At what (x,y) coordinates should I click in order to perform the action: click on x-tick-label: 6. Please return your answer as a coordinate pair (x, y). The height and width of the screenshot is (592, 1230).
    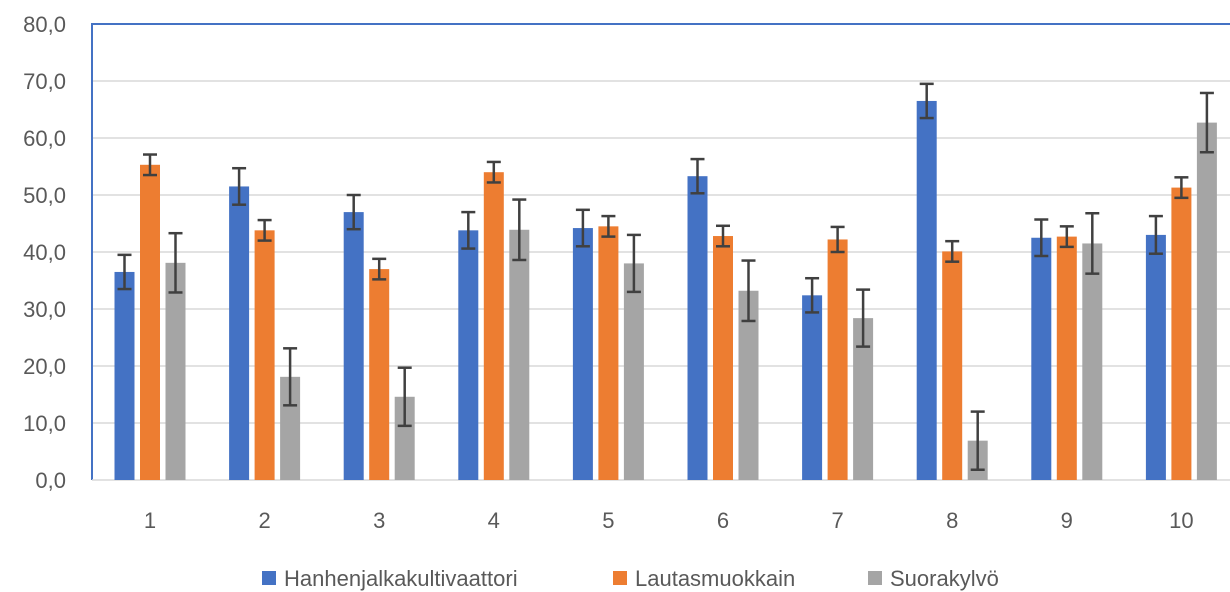
    Looking at the image, I should click on (723, 520).